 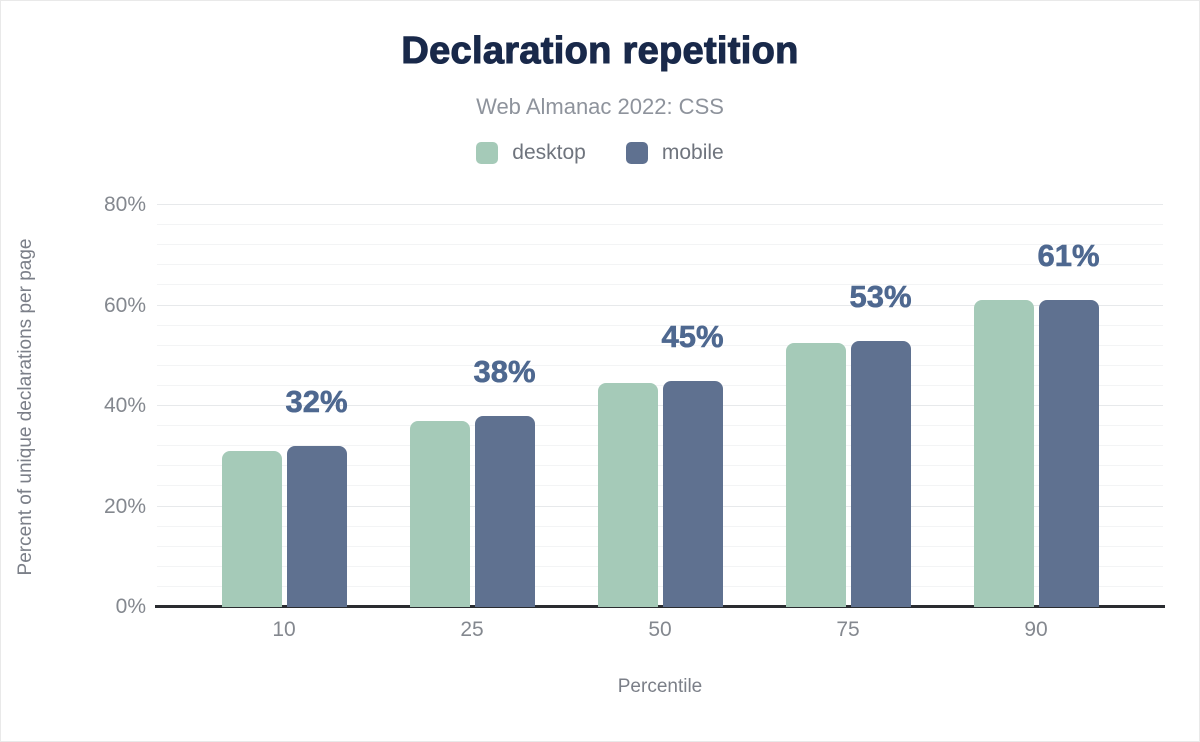 I want to click on bar-desktop-p75, so click(x=815, y=475).